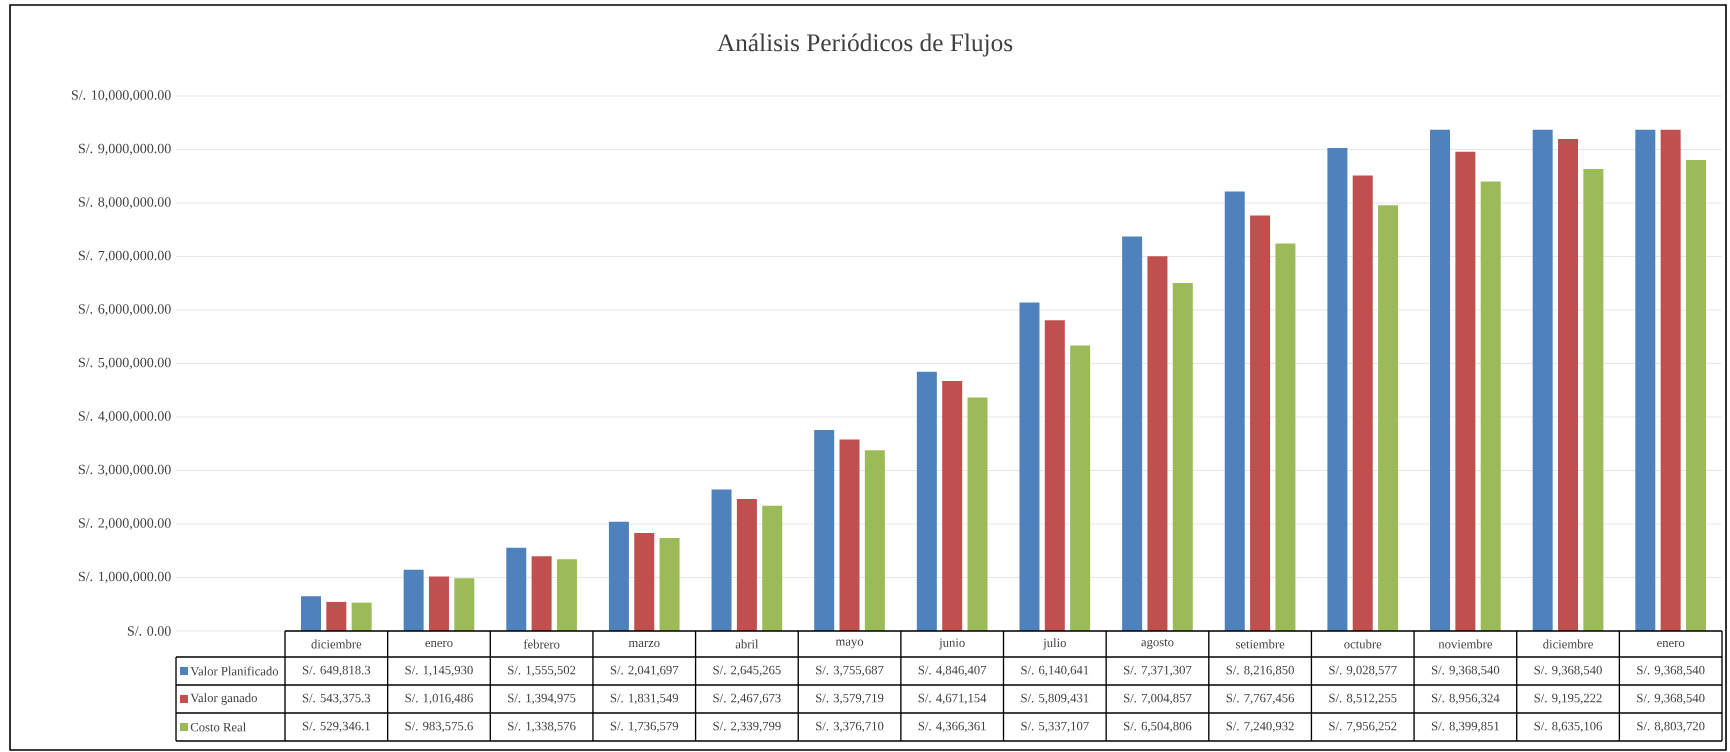 The height and width of the screenshot is (752, 1730). What do you see at coordinates (124, 310) in the screenshot?
I see `y-tick-label: S/. 6,000,000.00` at bounding box center [124, 310].